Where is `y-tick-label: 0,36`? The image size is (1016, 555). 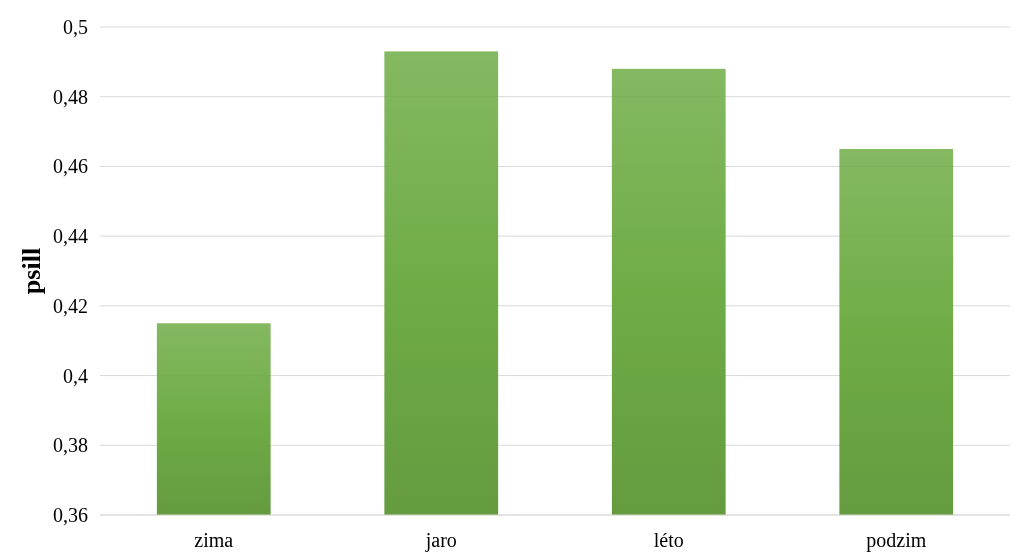 y-tick-label: 0,36 is located at coordinates (70, 515).